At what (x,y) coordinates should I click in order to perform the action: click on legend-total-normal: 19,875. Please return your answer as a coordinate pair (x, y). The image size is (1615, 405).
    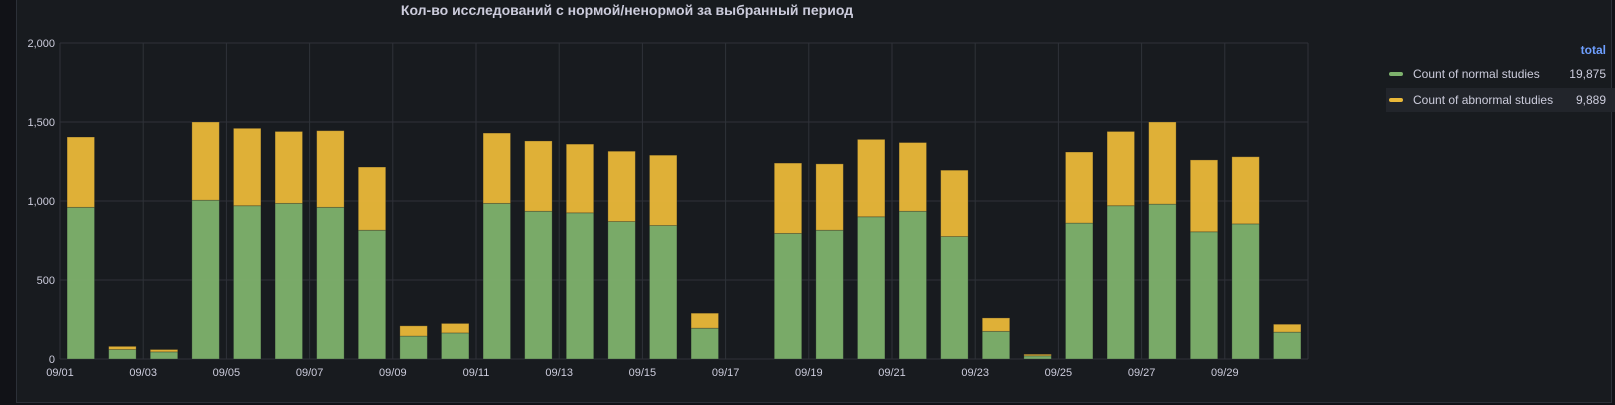
    Looking at the image, I should click on (1587, 74).